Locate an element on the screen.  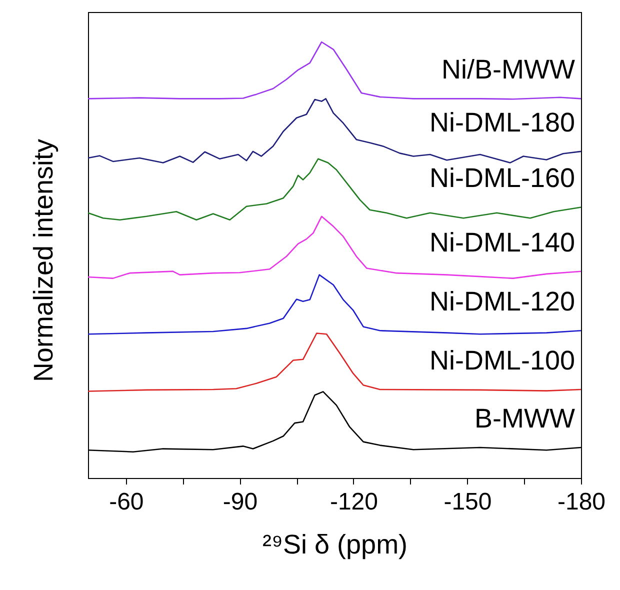
series-label: Ni-DML-120 is located at coordinates (502, 301).